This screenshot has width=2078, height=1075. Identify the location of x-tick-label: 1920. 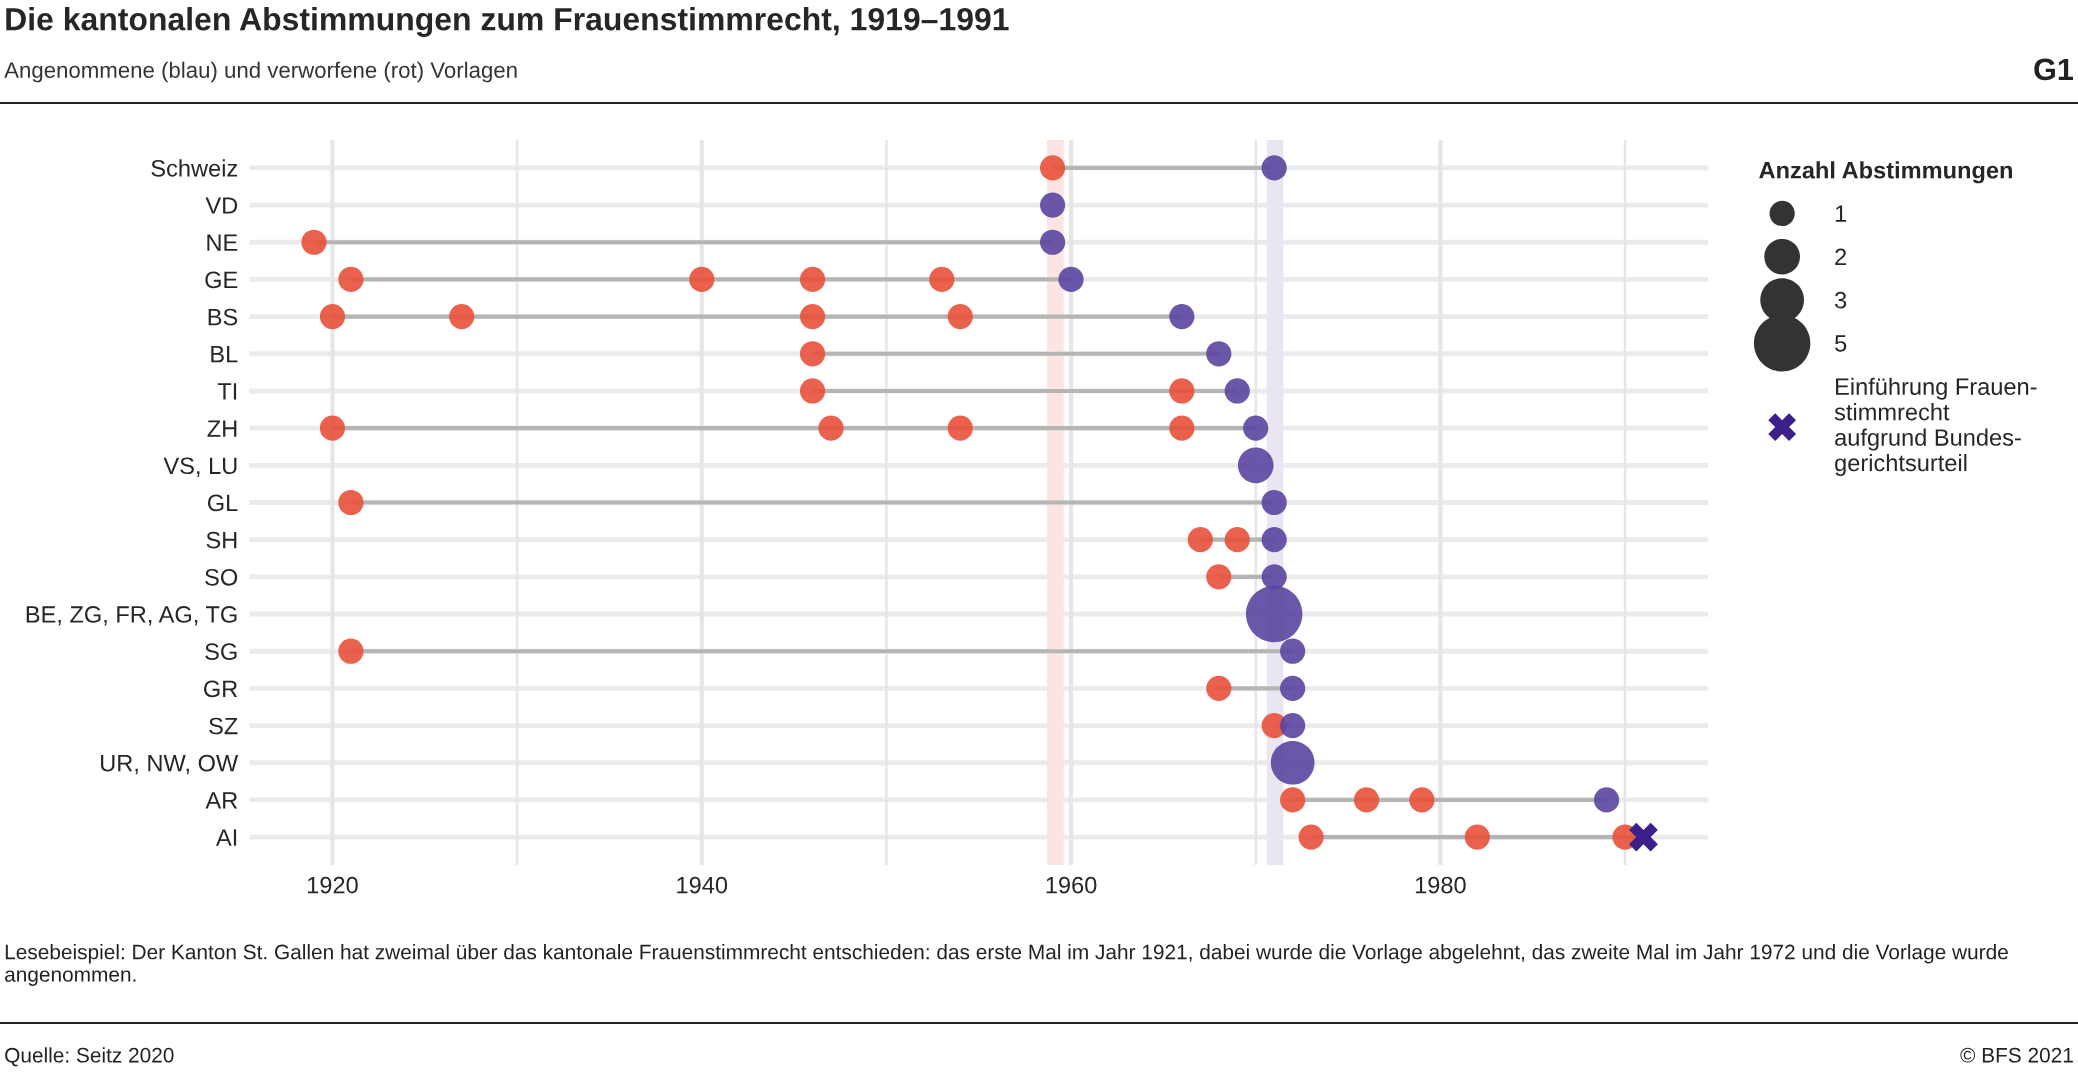
(332, 885).